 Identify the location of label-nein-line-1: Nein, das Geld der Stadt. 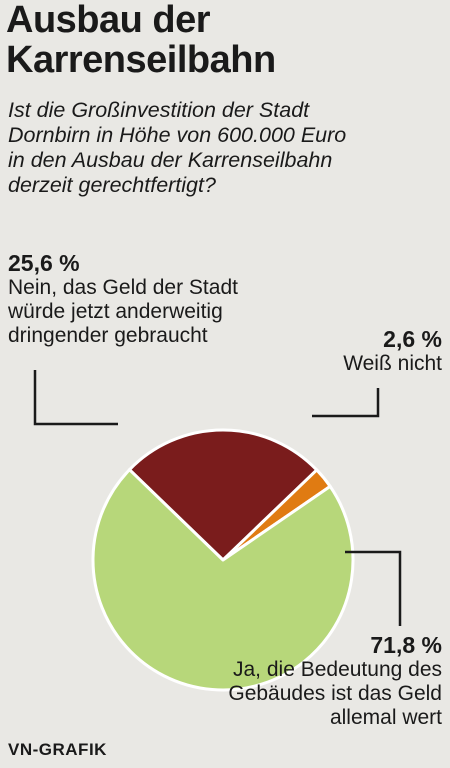
(123, 287).